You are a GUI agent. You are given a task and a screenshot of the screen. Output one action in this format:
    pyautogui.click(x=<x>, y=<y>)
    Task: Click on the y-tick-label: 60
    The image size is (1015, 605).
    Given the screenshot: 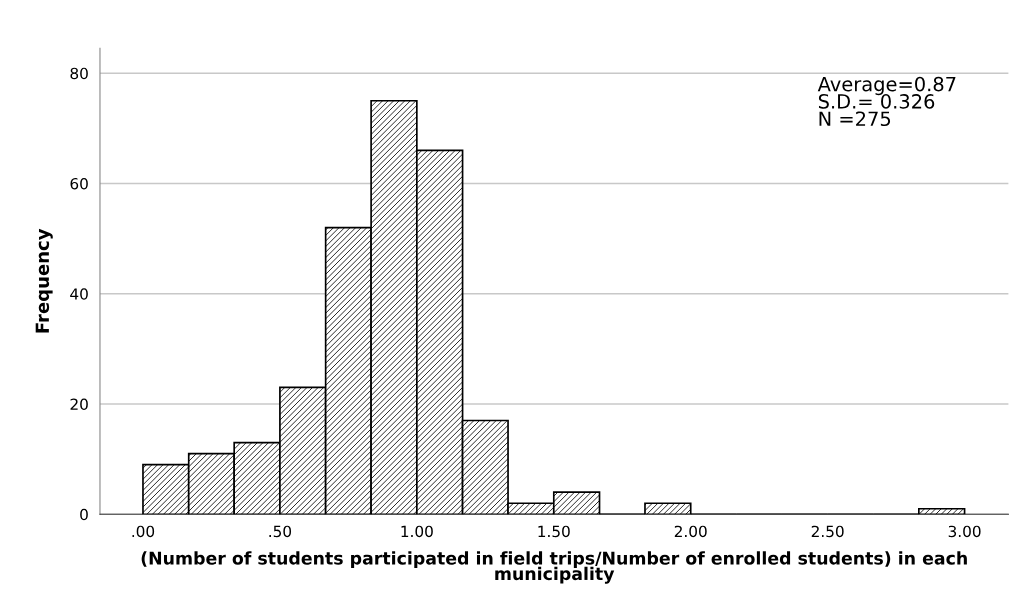 What is the action you would take?
    pyautogui.click(x=79, y=183)
    